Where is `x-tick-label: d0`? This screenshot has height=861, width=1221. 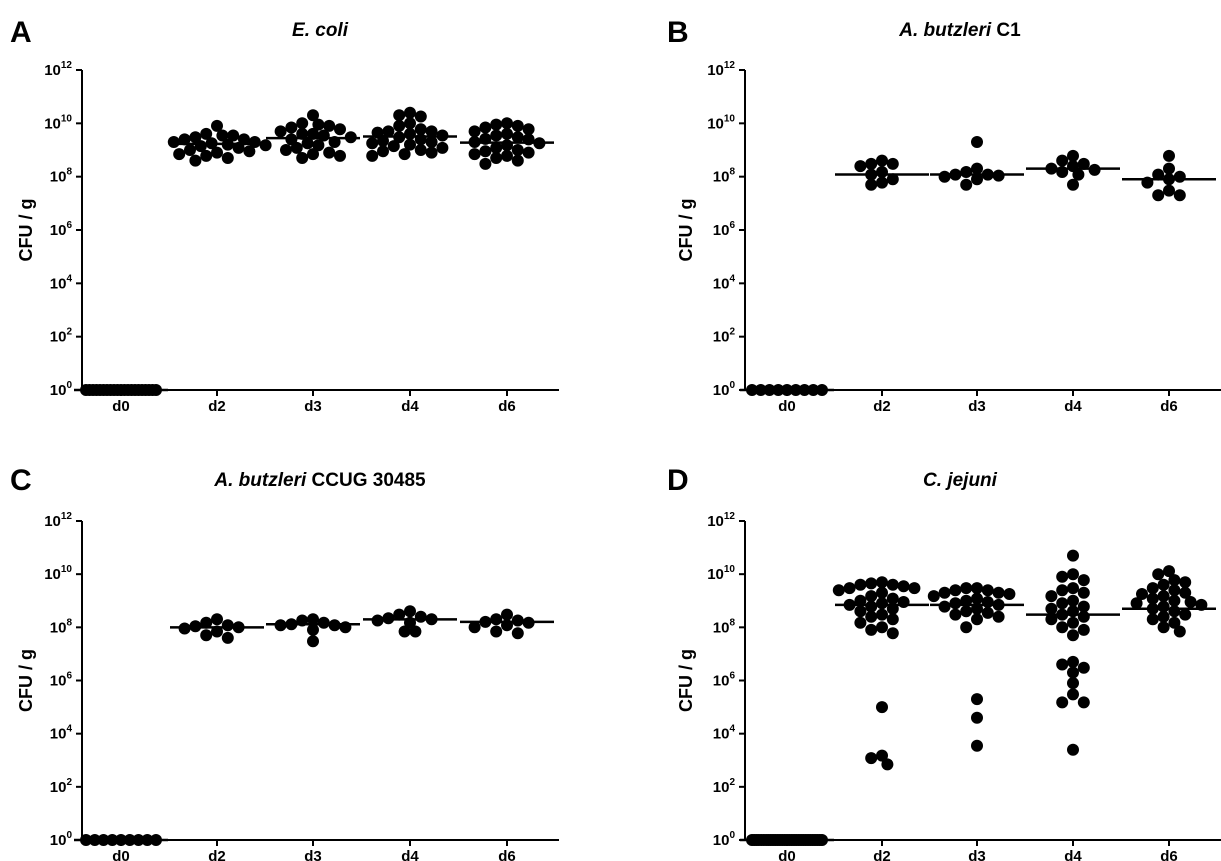
x-tick-label: d0 is located at coordinates (121, 406).